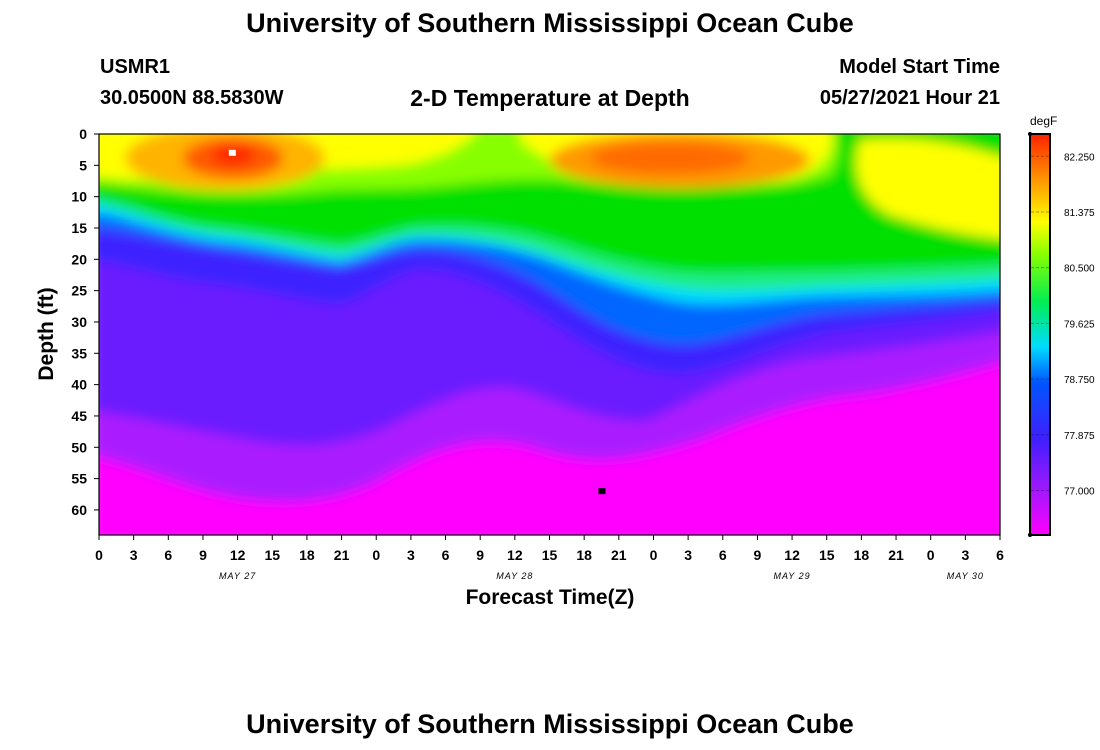 The height and width of the screenshot is (750, 1100). I want to click on colorbar-label: 79.625, so click(1079, 324).